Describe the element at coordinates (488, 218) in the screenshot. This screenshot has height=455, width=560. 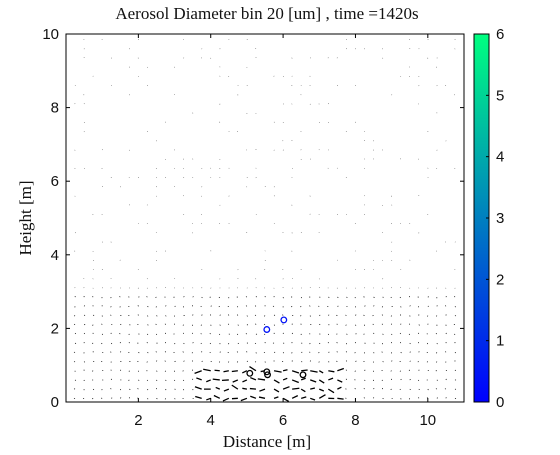
I see `colorbar: 0 1 2 3 4 5 6` at that location.